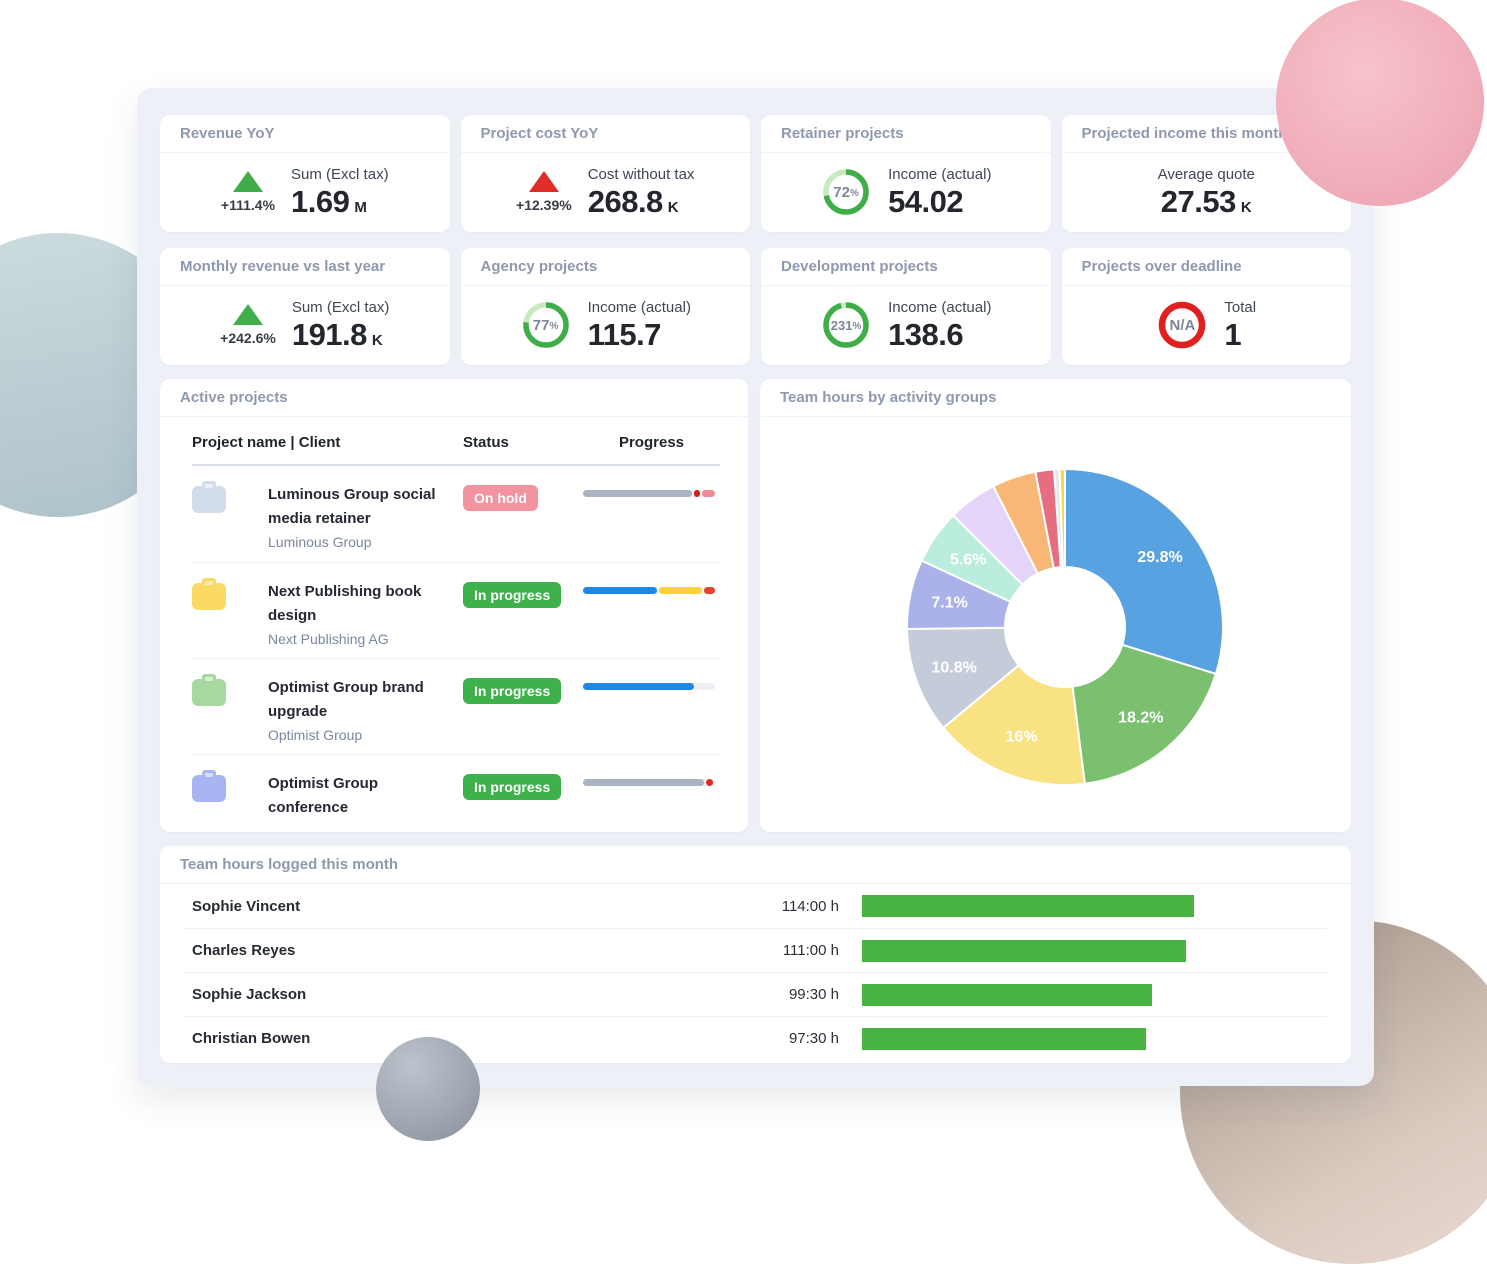 This screenshot has width=1487, height=1264. What do you see at coordinates (1240, 307) in the screenshot?
I see `kpi-label: Total` at bounding box center [1240, 307].